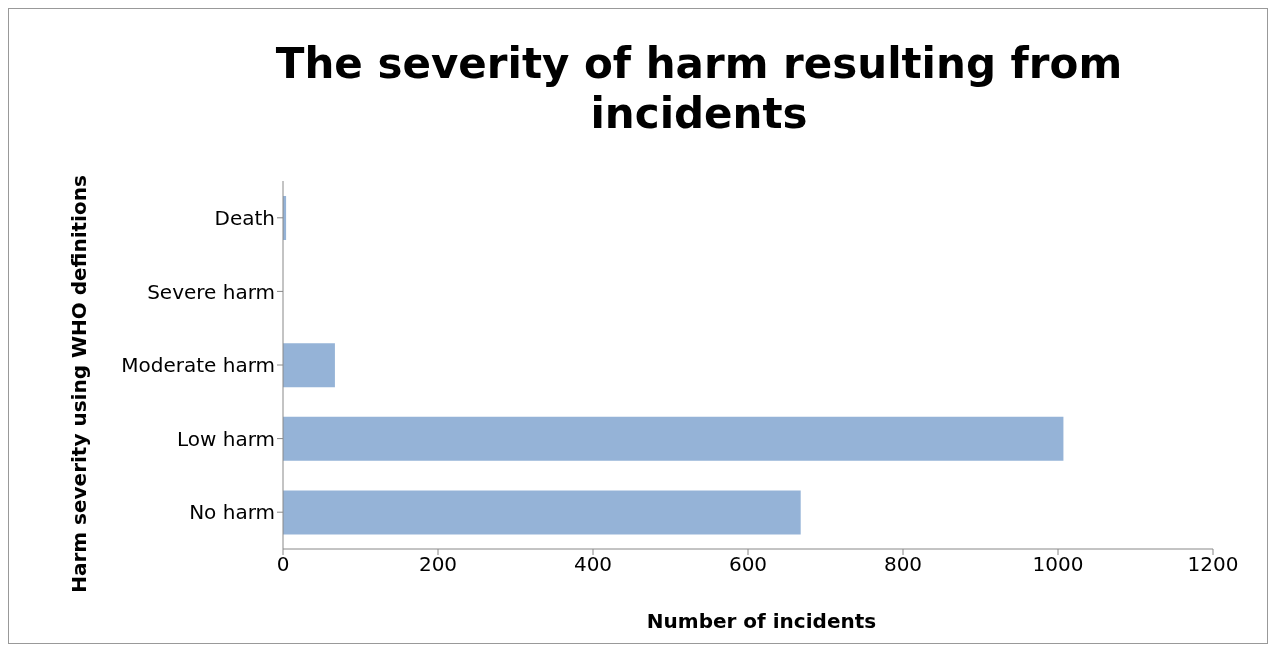 The width and height of the screenshot is (1276, 652). I want to click on x-tick-label: 200, so click(438, 564).